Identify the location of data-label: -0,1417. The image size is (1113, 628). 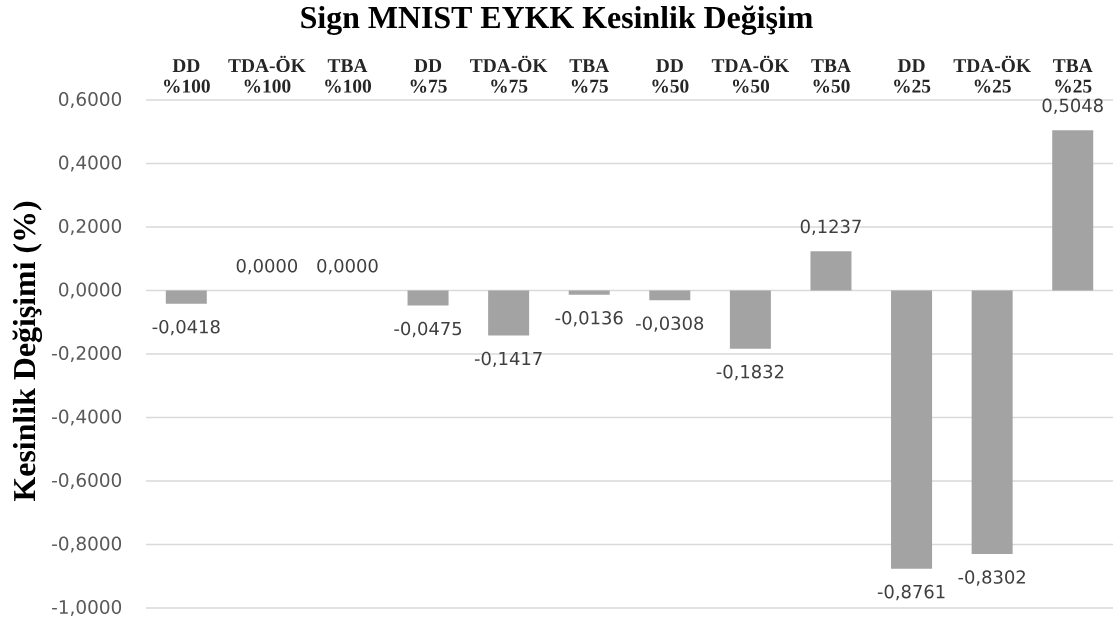
(508, 359).